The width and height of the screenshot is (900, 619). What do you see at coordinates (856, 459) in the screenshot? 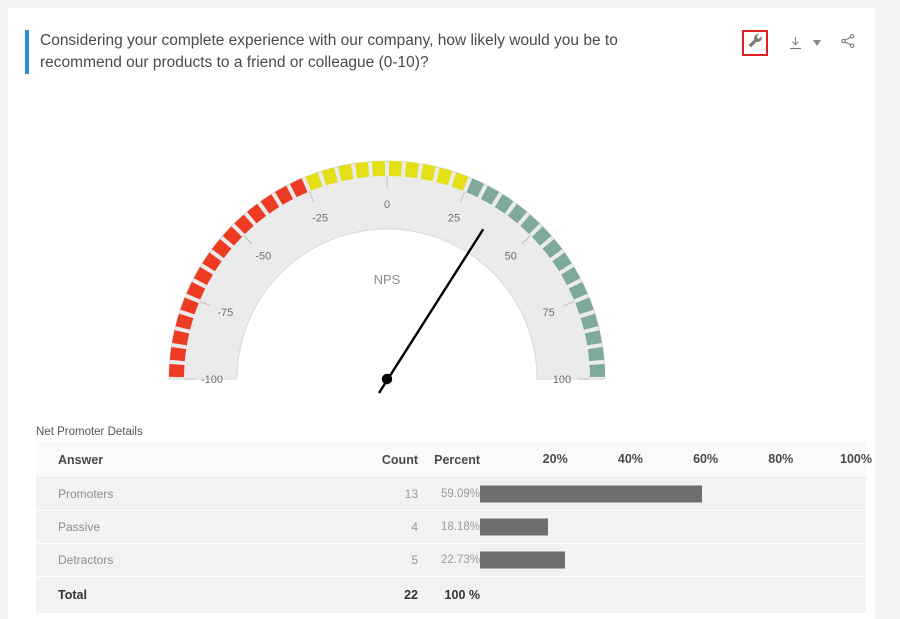
I see `percent-axis-tick: 100%` at bounding box center [856, 459].